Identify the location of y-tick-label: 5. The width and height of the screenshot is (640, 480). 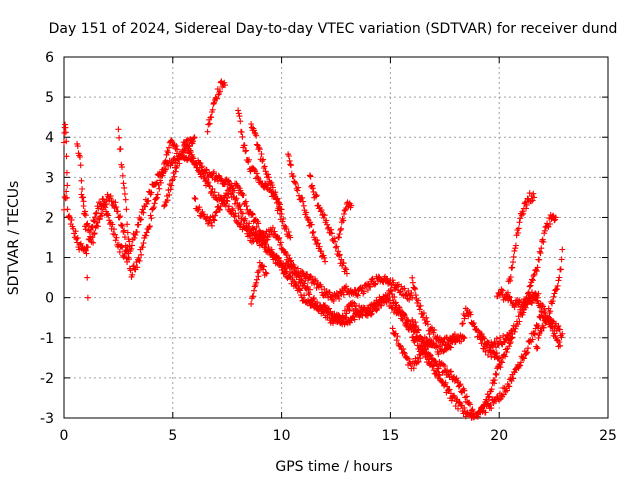
(49, 98).